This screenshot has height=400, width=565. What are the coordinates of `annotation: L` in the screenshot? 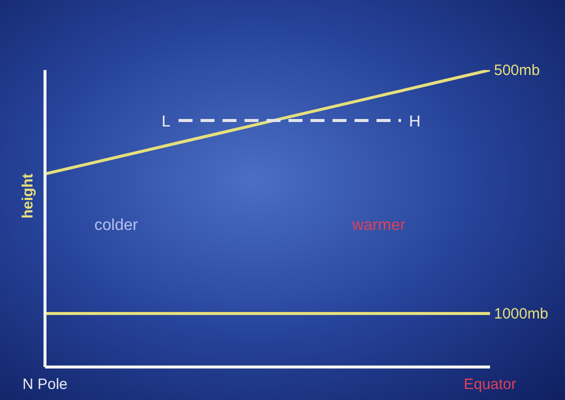 It's located at (166, 121).